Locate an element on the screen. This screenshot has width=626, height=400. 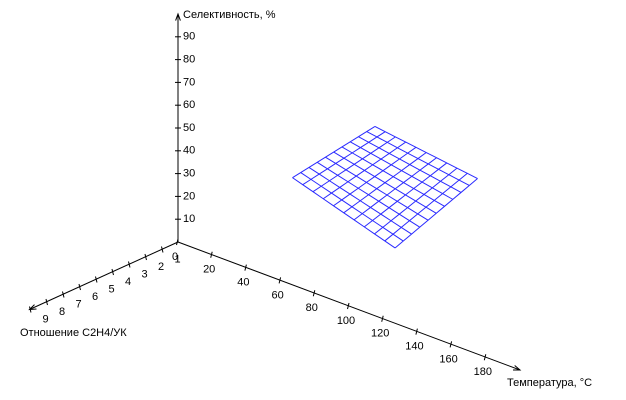
y-axis-head is located at coordinates (32, 307).